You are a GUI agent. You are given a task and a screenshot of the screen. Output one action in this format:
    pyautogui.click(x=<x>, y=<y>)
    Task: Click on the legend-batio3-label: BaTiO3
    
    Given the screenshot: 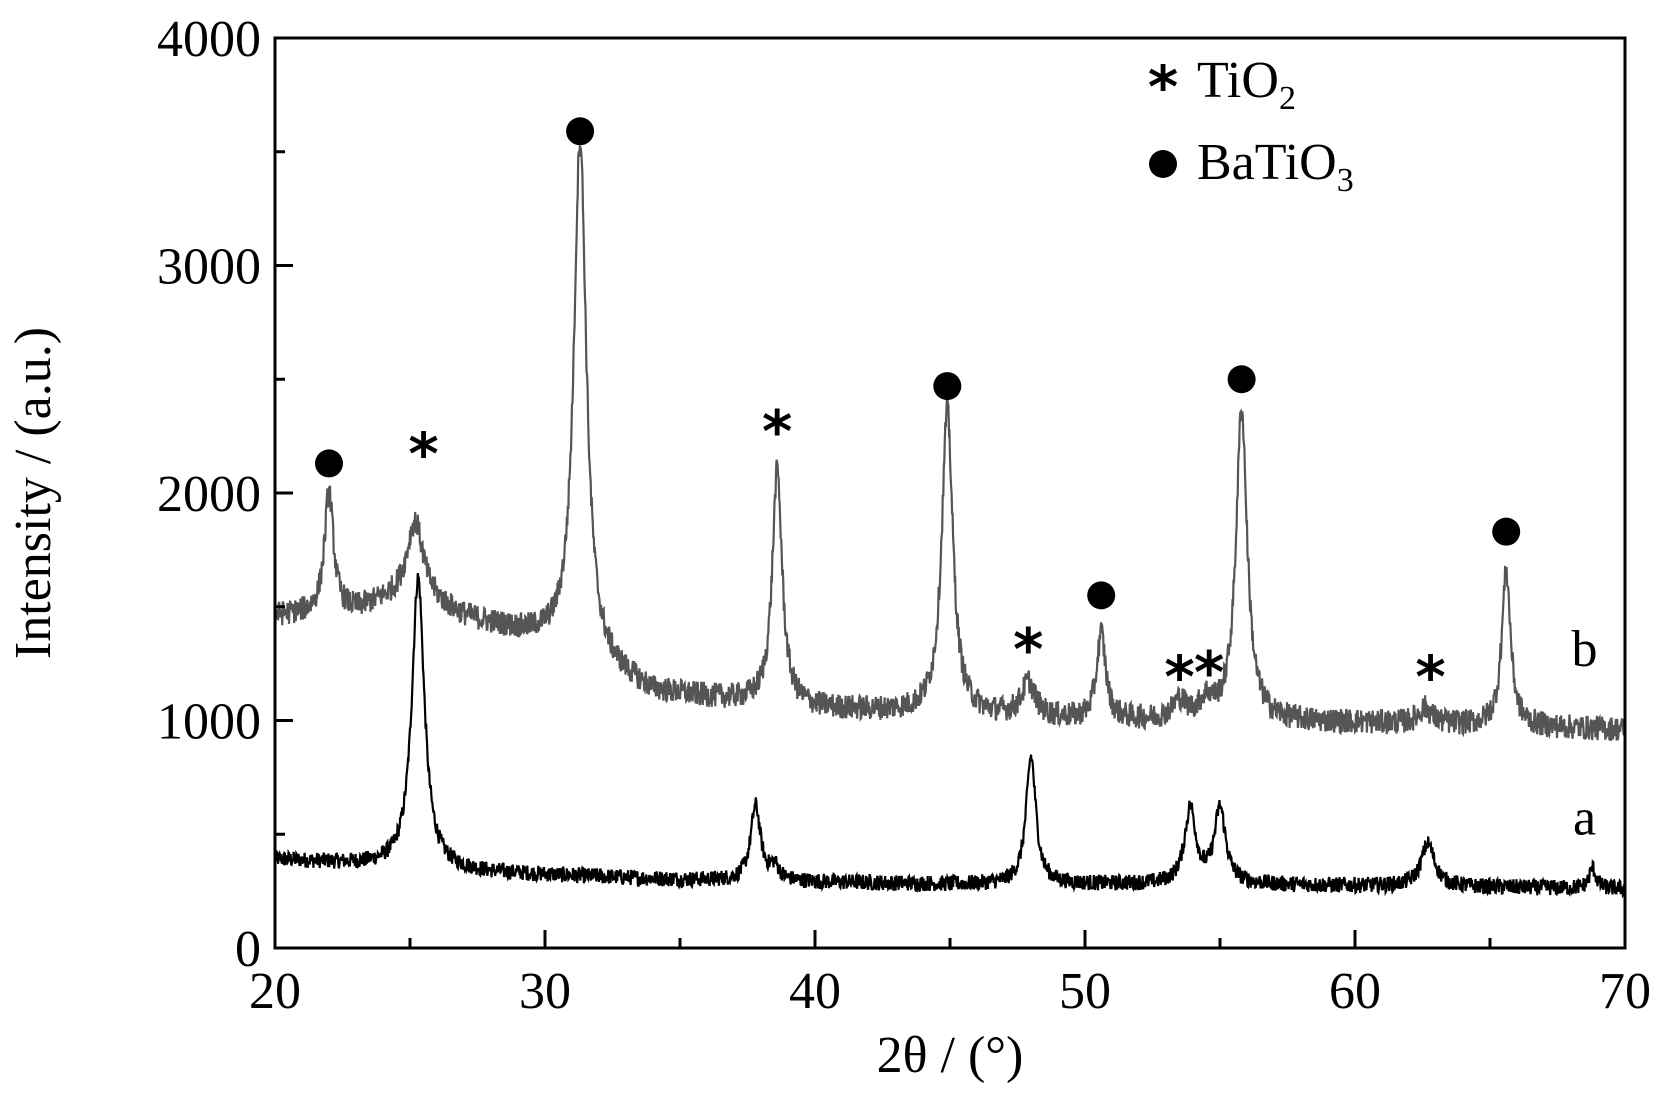 What is the action you would take?
    pyautogui.click(x=1275, y=166)
    